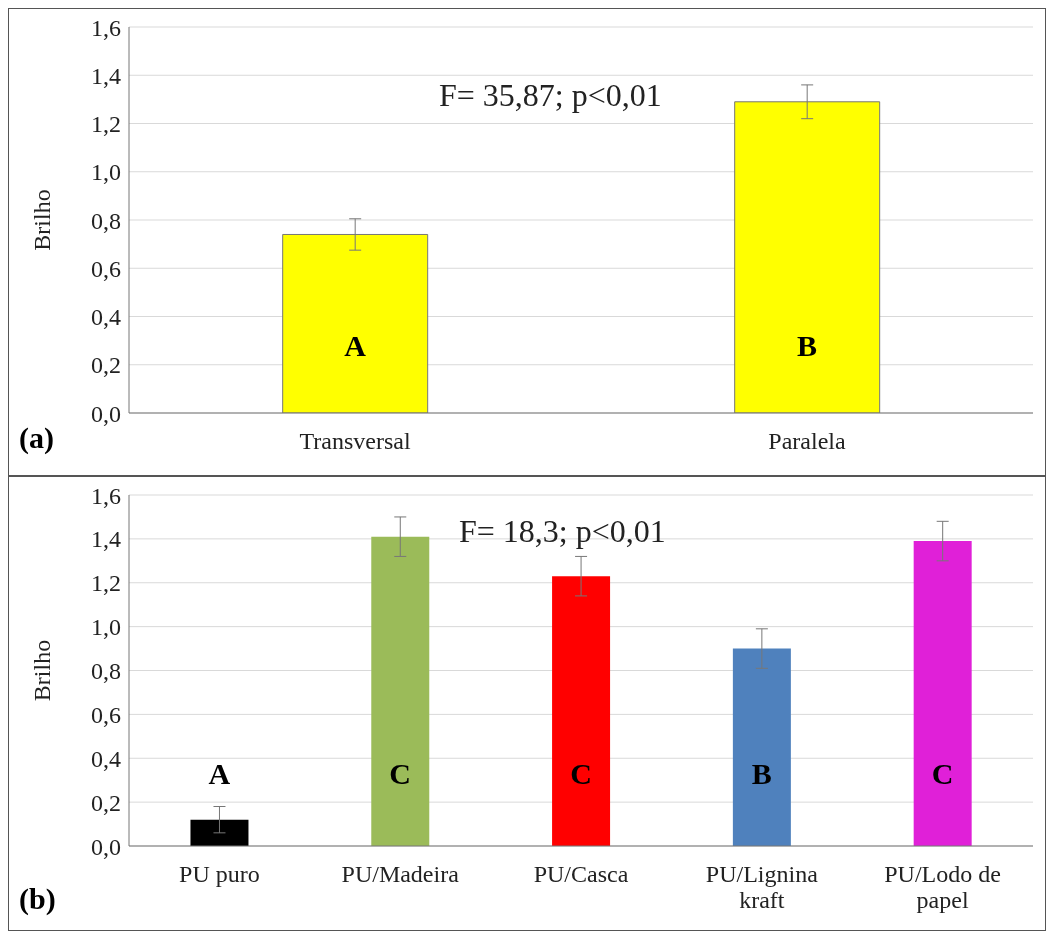 The width and height of the screenshot is (1056, 933). What do you see at coordinates (581, 874) in the screenshot?
I see `x-tick-label: PU/Casca` at bounding box center [581, 874].